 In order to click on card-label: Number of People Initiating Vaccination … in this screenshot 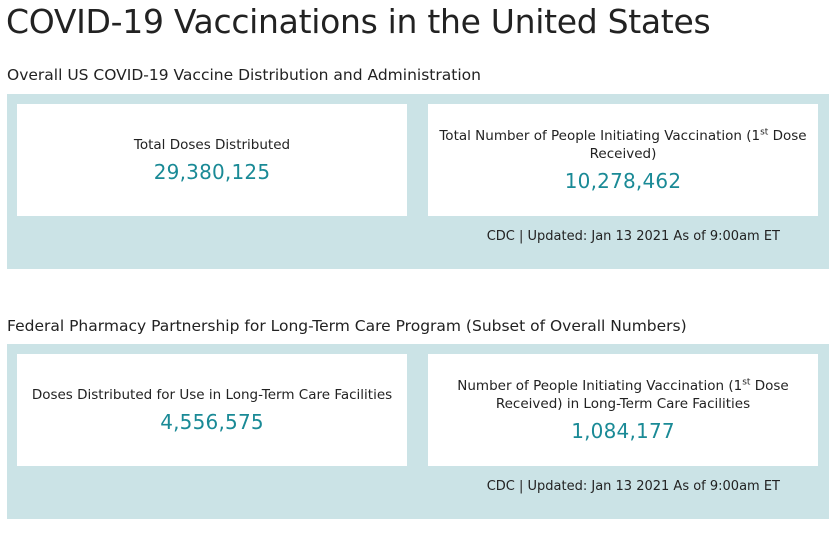, I will do `click(623, 394)`.